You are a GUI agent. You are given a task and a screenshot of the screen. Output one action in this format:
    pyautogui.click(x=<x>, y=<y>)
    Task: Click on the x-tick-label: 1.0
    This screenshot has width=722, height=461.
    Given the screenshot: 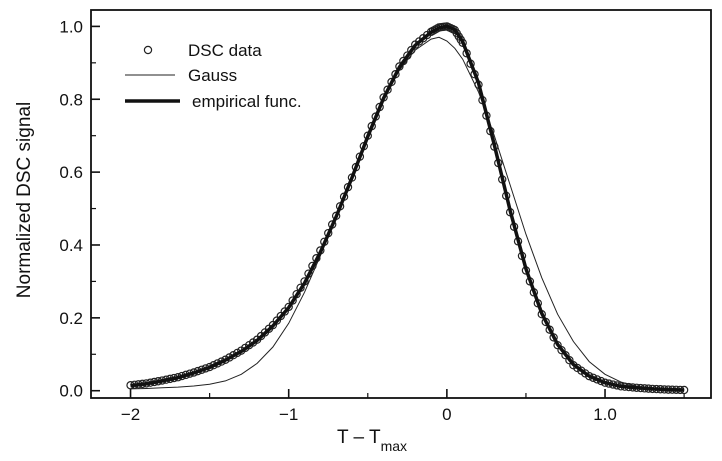 What is the action you would take?
    pyautogui.click(x=605, y=414)
    